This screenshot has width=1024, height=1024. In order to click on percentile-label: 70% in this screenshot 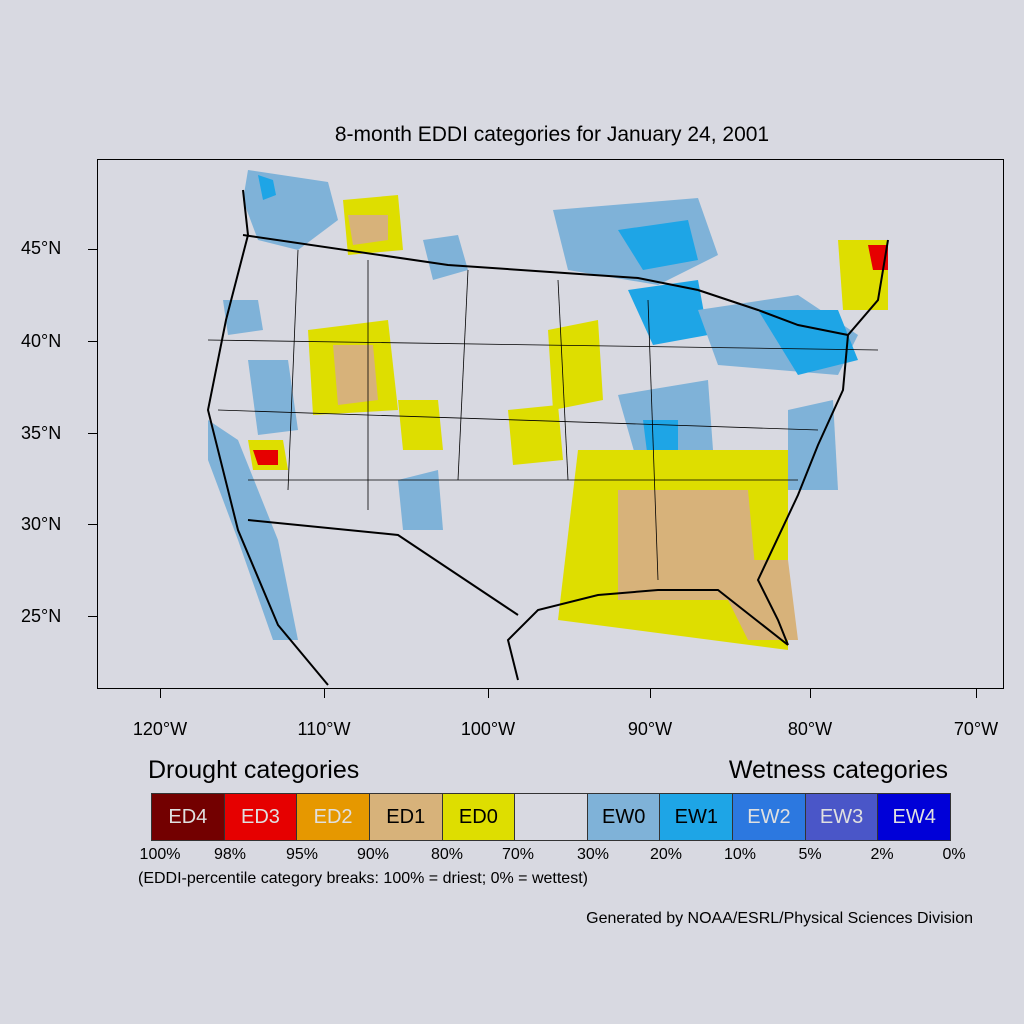, I will do `click(518, 854)`.